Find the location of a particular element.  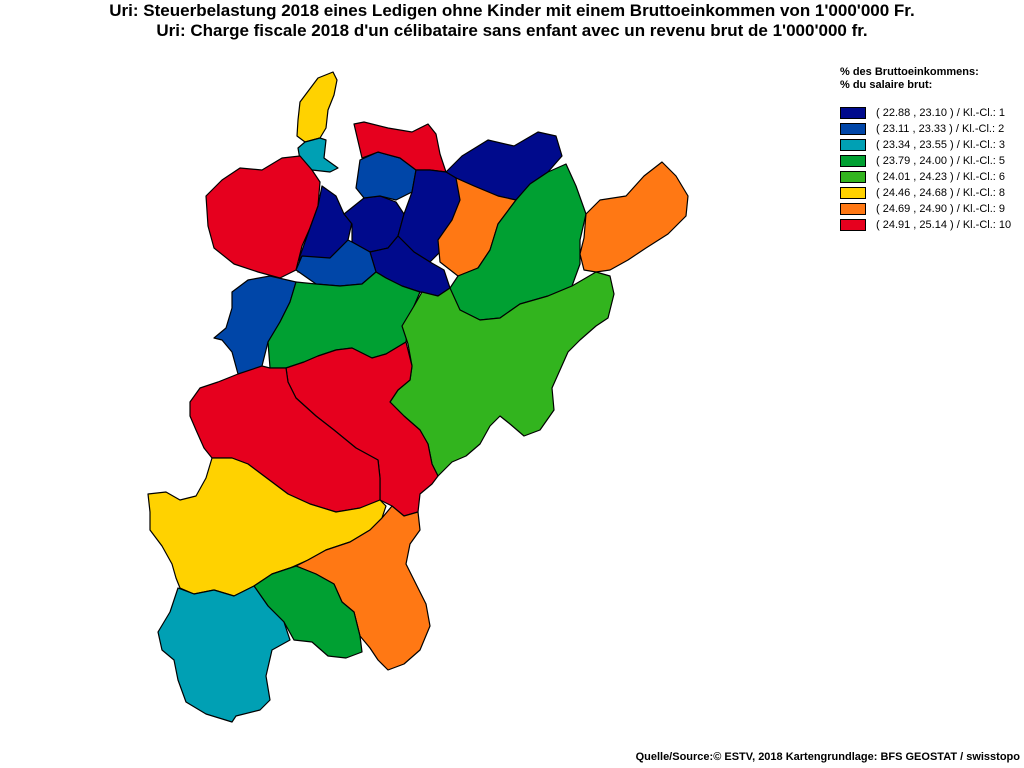

legend-label: ( 23.79 , 24.00 ) / Kl.-Cl.: 5 is located at coordinates (941, 161).